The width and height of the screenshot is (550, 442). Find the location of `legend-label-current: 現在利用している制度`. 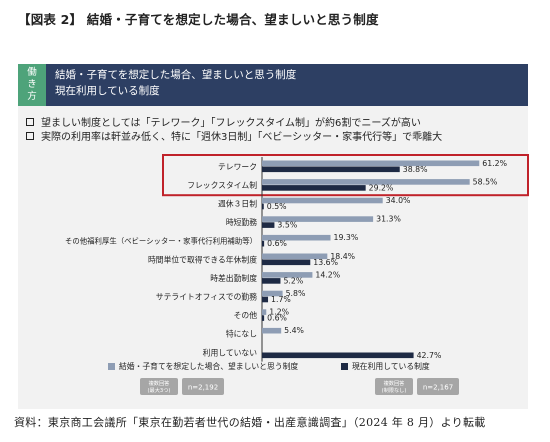

legend-label-current: 現在利用している制度 is located at coordinates (391, 366).